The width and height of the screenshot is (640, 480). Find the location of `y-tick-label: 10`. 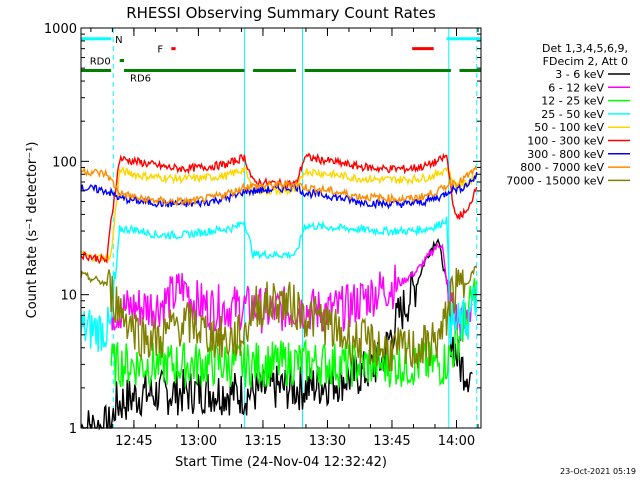

y-tick-label: 10 is located at coordinates (68, 296).